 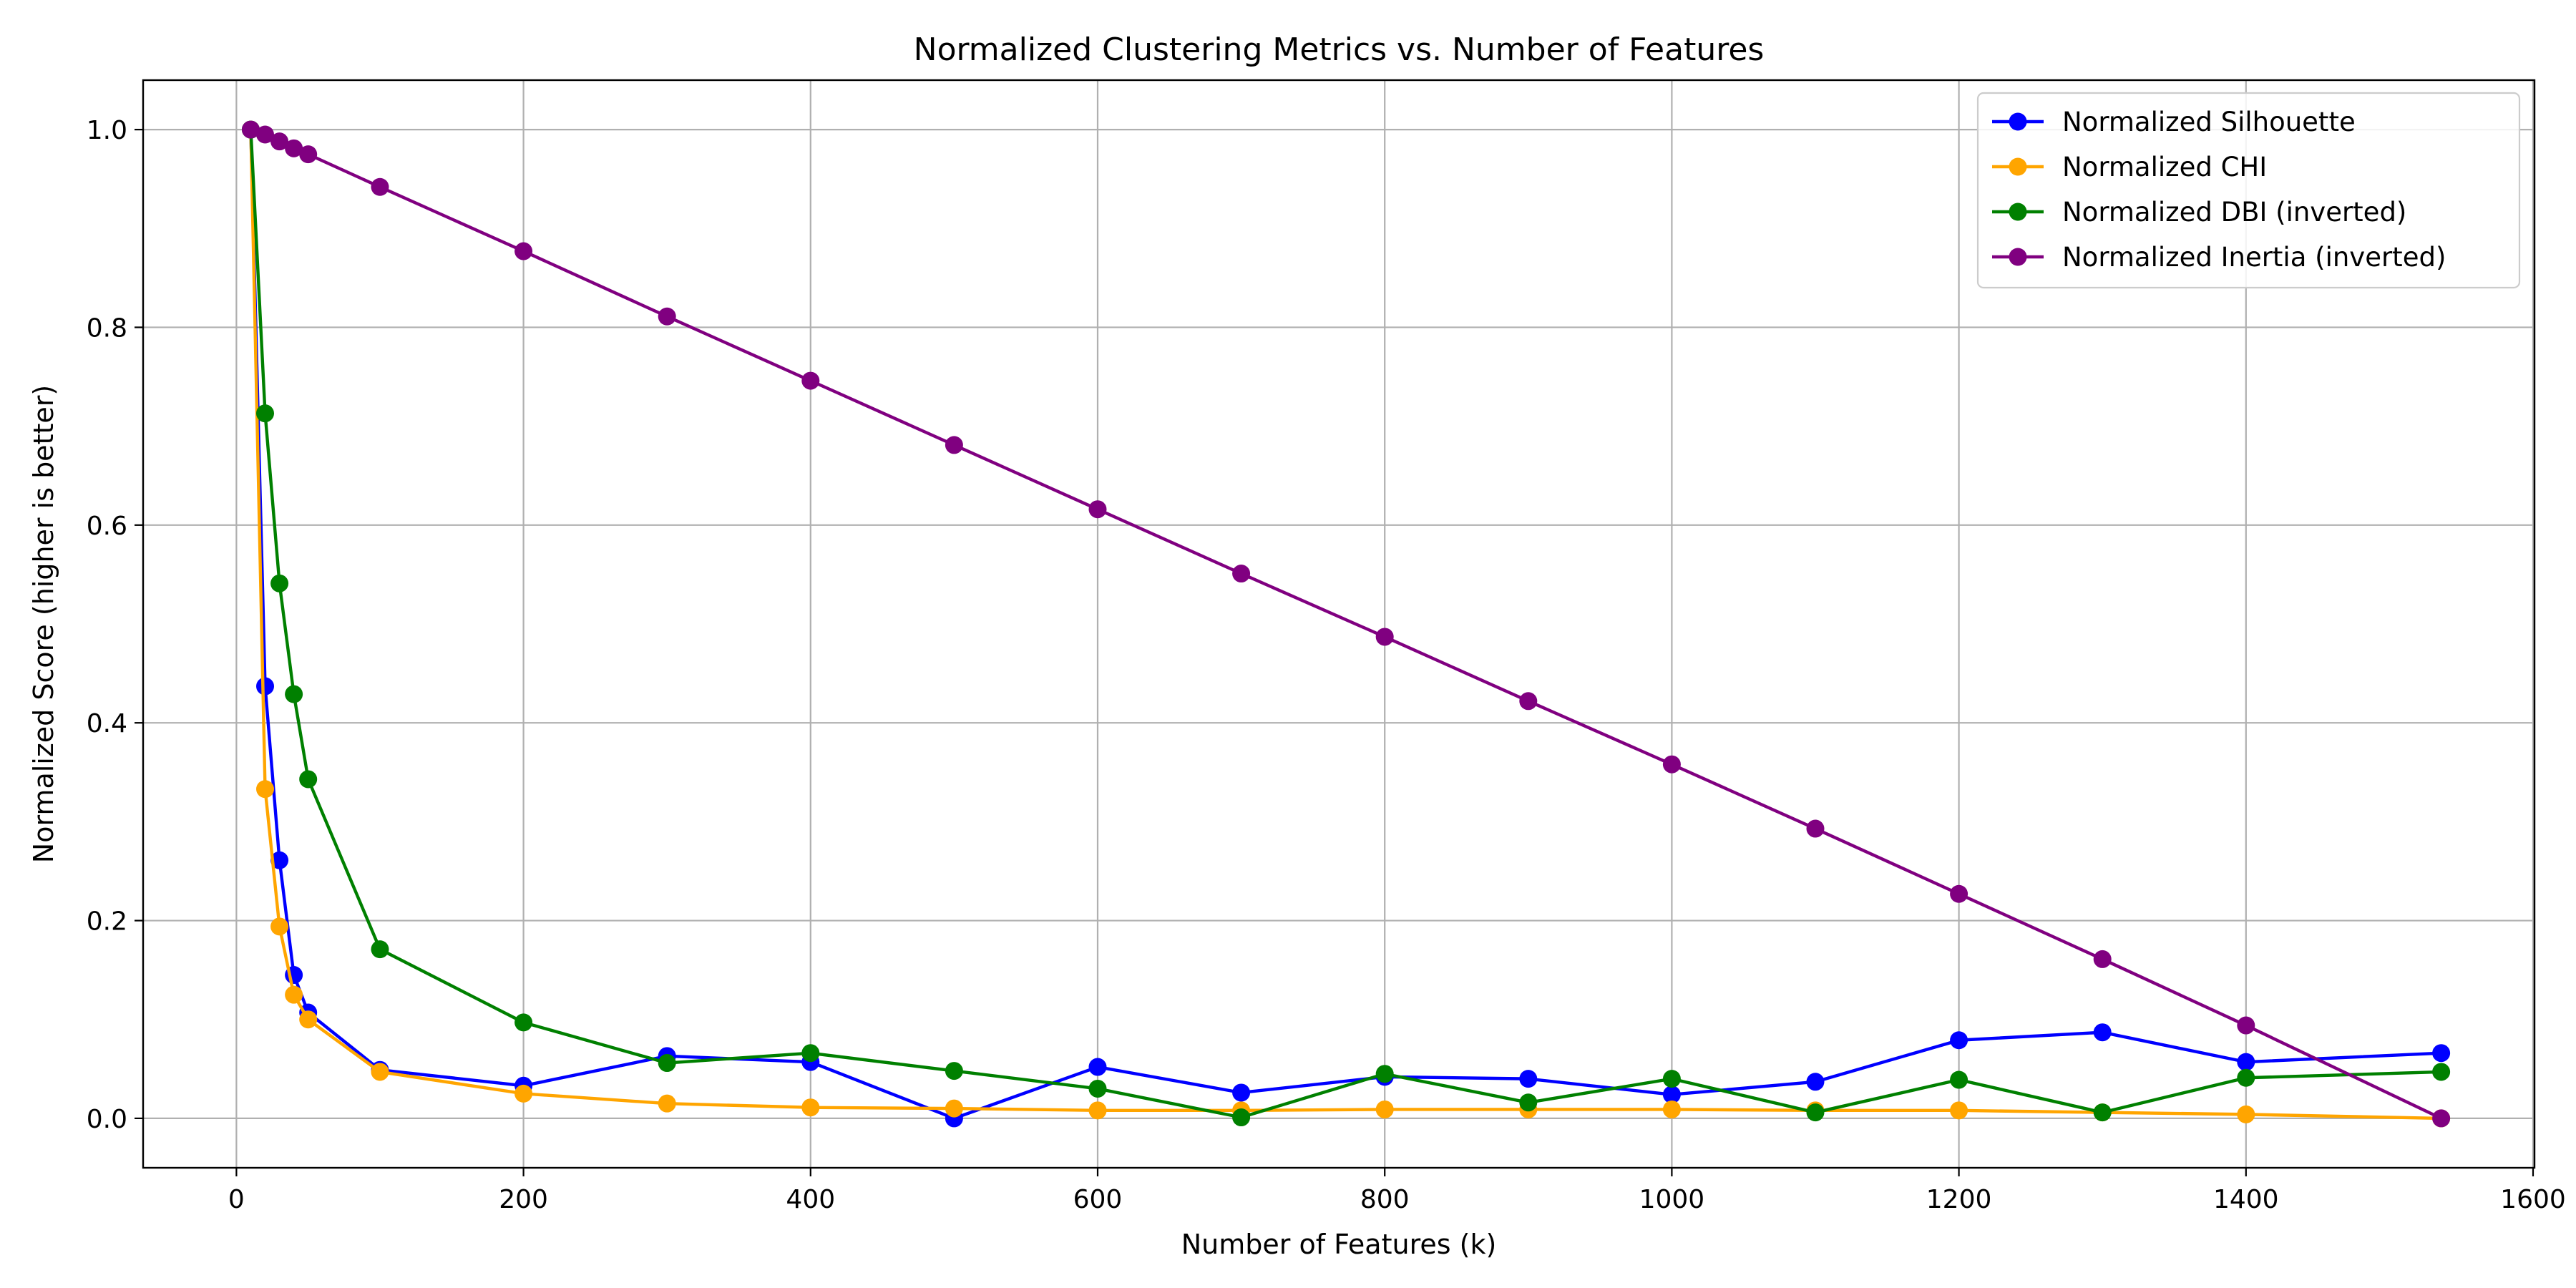 What do you see at coordinates (2209, 122) in the screenshot?
I see `legend-label: Normalized Silhouette` at bounding box center [2209, 122].